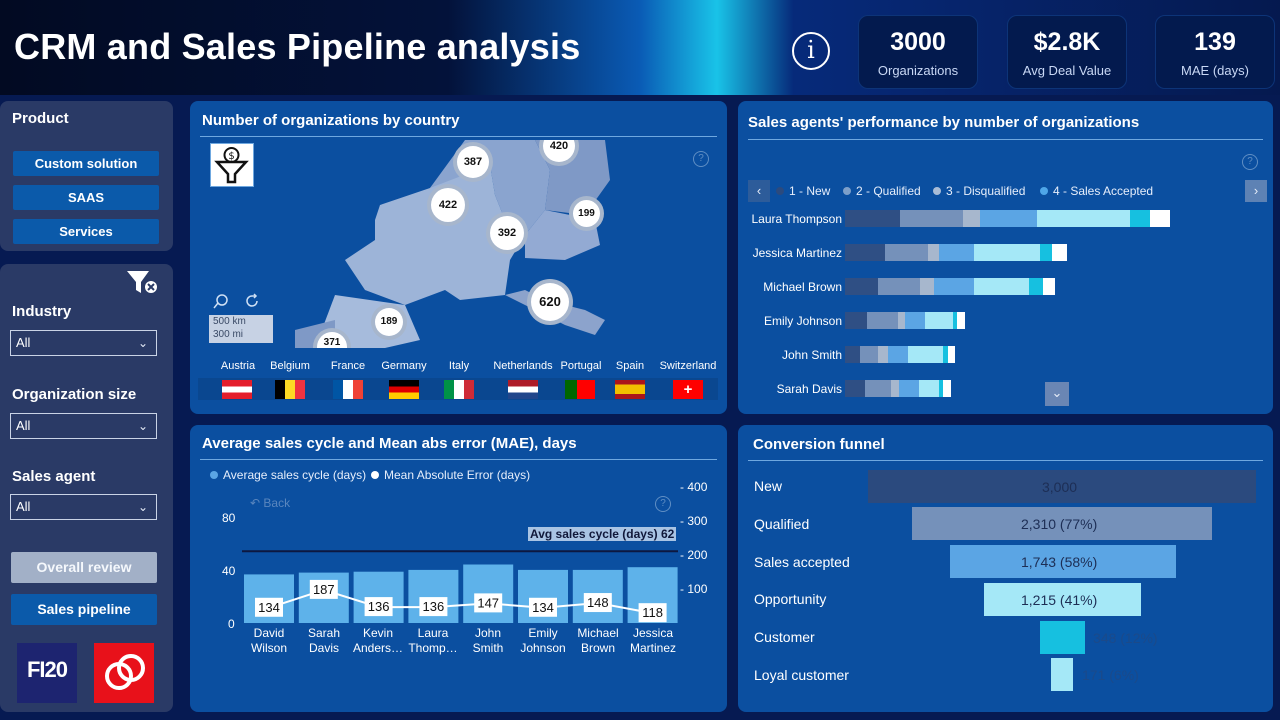  What do you see at coordinates (688, 389) in the screenshot?
I see `switzerland-flag-icon: +` at bounding box center [688, 389].